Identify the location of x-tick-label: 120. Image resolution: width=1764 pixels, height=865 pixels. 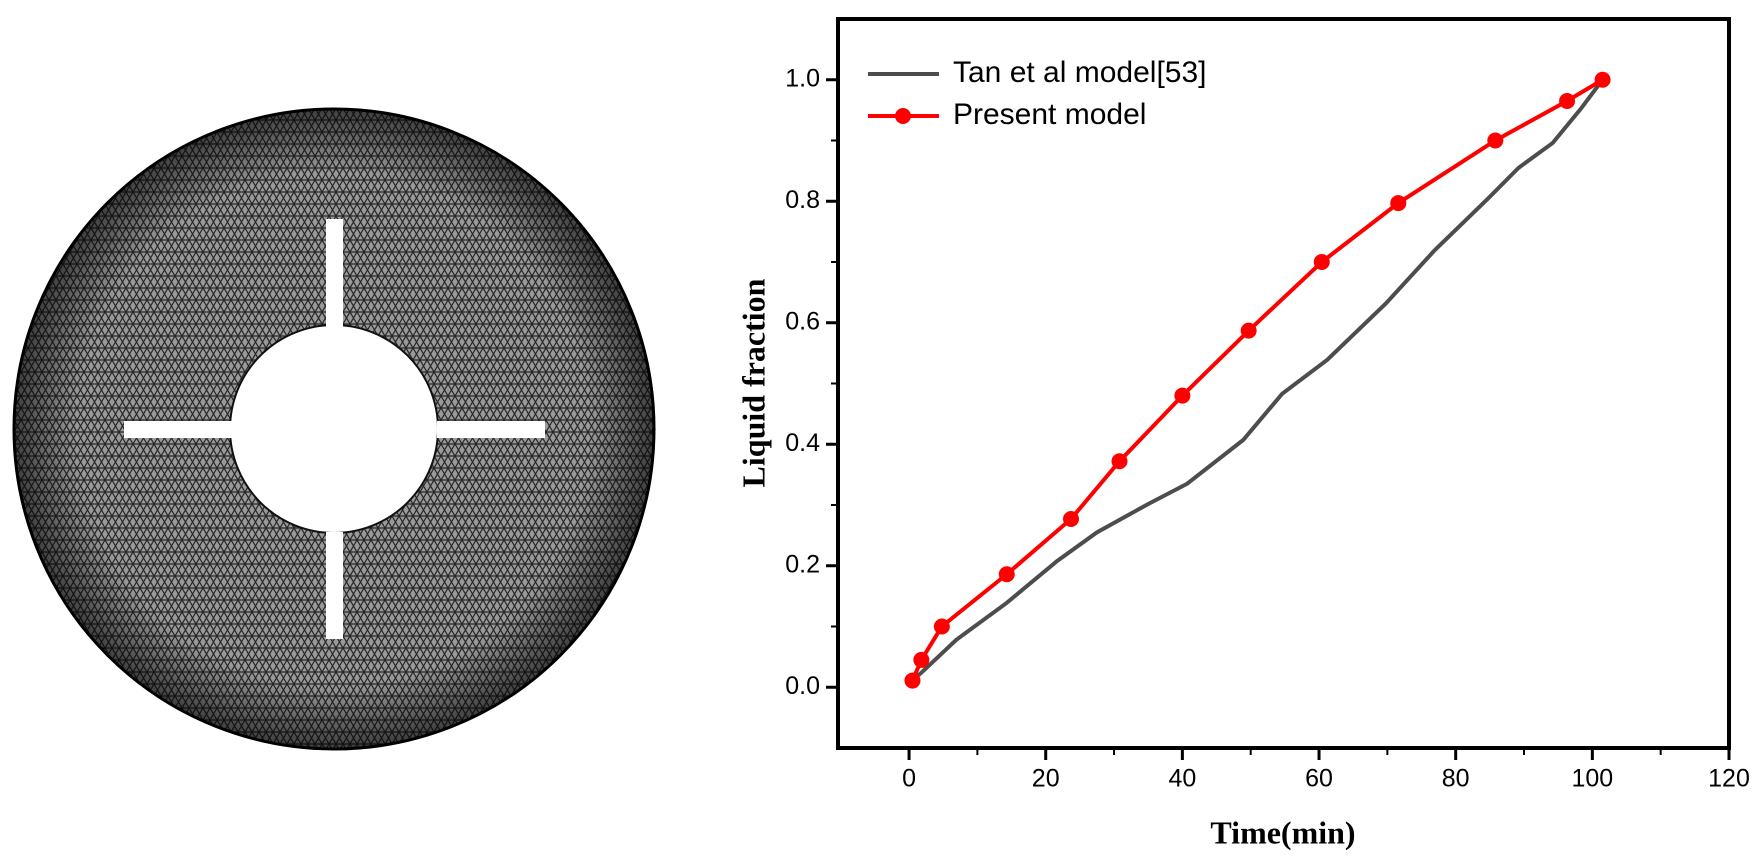
(1729, 779).